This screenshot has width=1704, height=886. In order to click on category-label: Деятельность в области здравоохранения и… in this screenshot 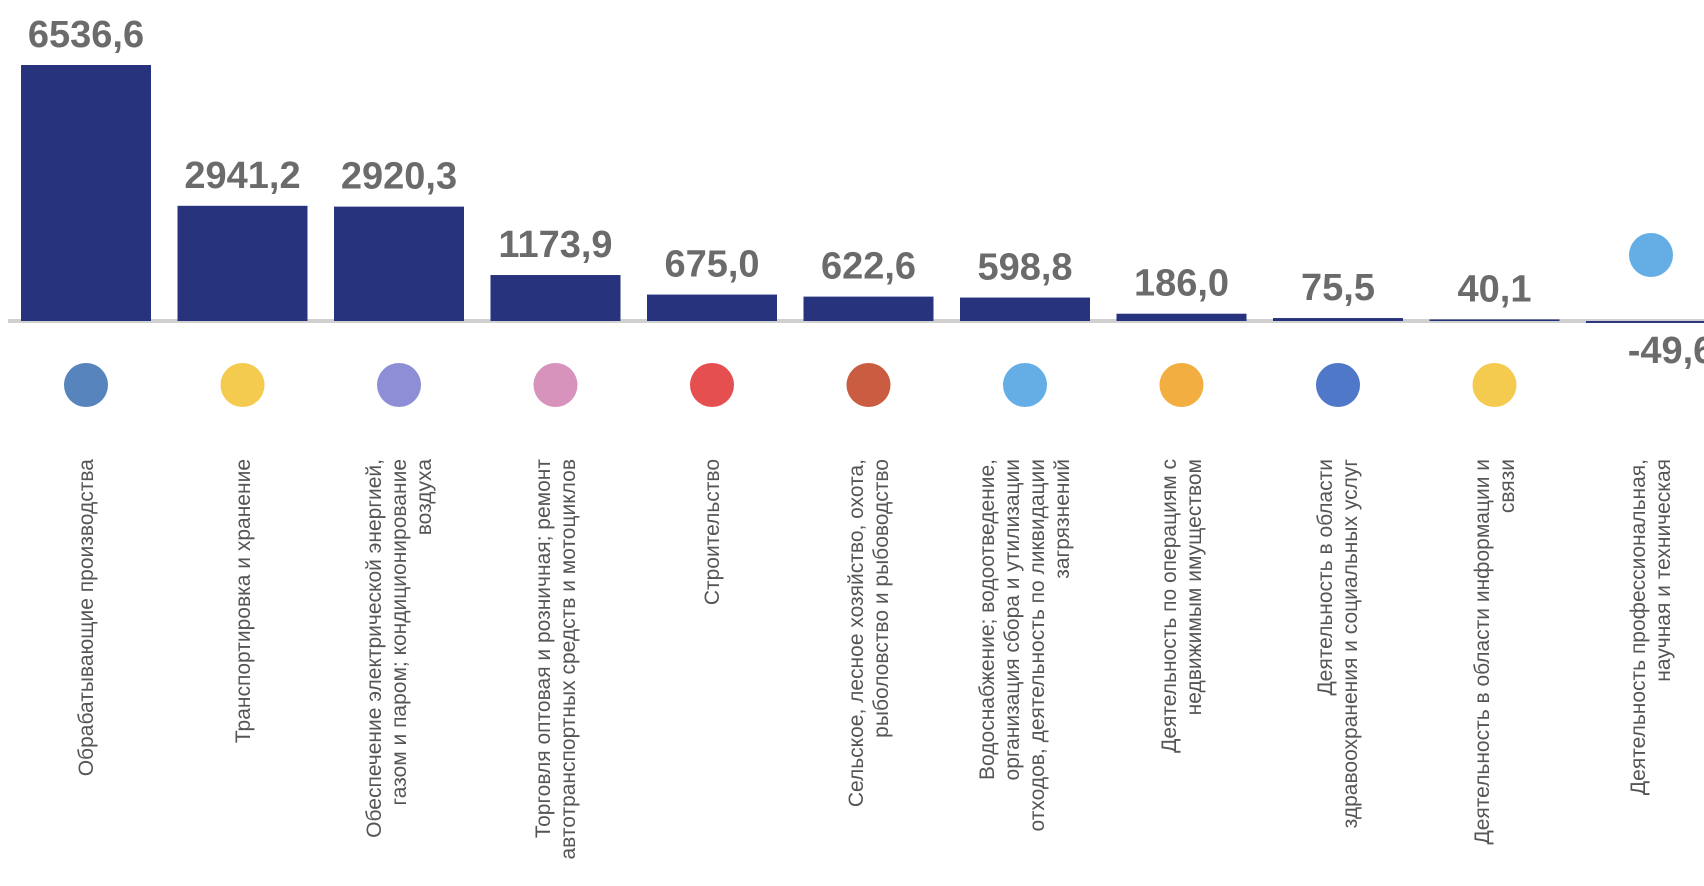, I will do `click(1338, 644)`.